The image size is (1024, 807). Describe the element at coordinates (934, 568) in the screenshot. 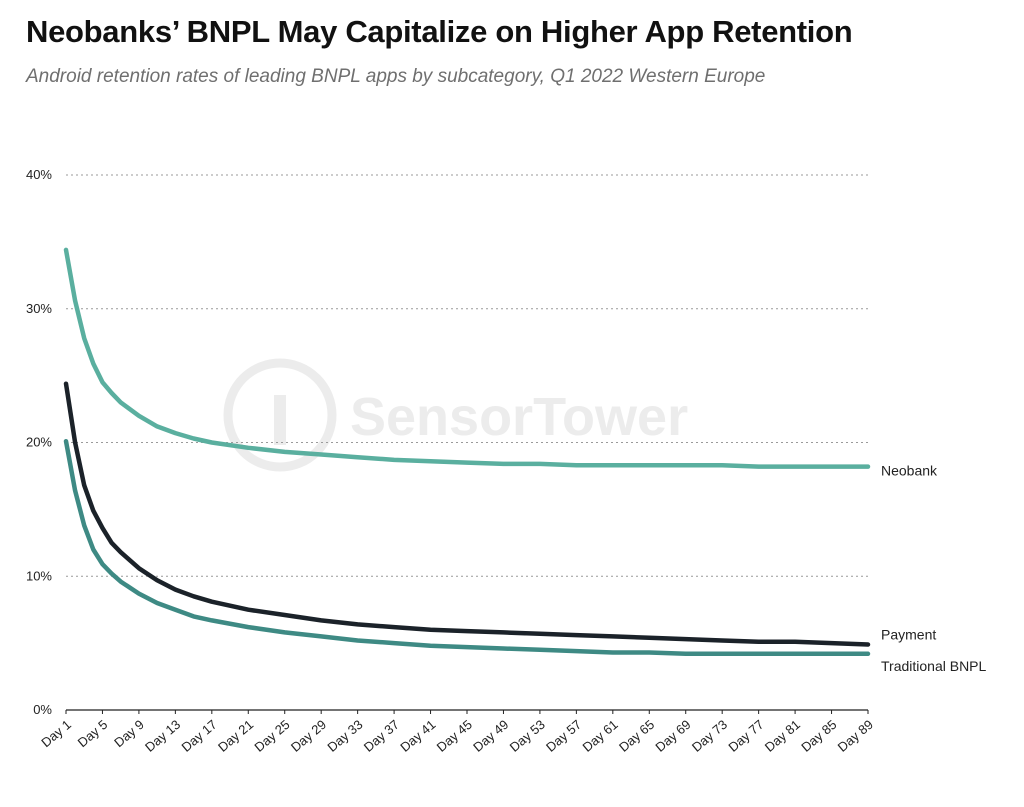

I see `series-labels: Neobank Payment Traditional BNPL` at that location.